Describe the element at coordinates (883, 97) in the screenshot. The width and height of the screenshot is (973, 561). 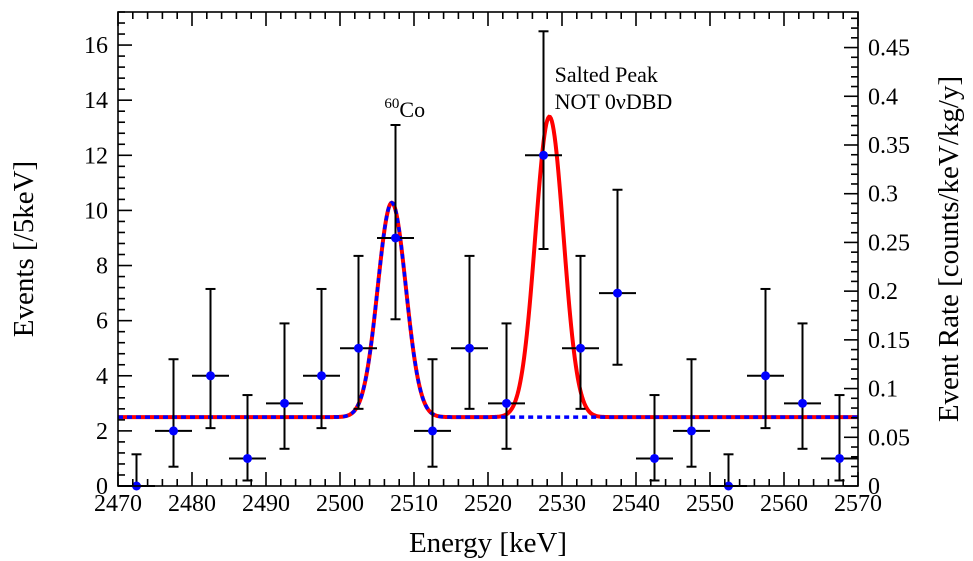
I see `y2-tick-label: 0.4` at that location.